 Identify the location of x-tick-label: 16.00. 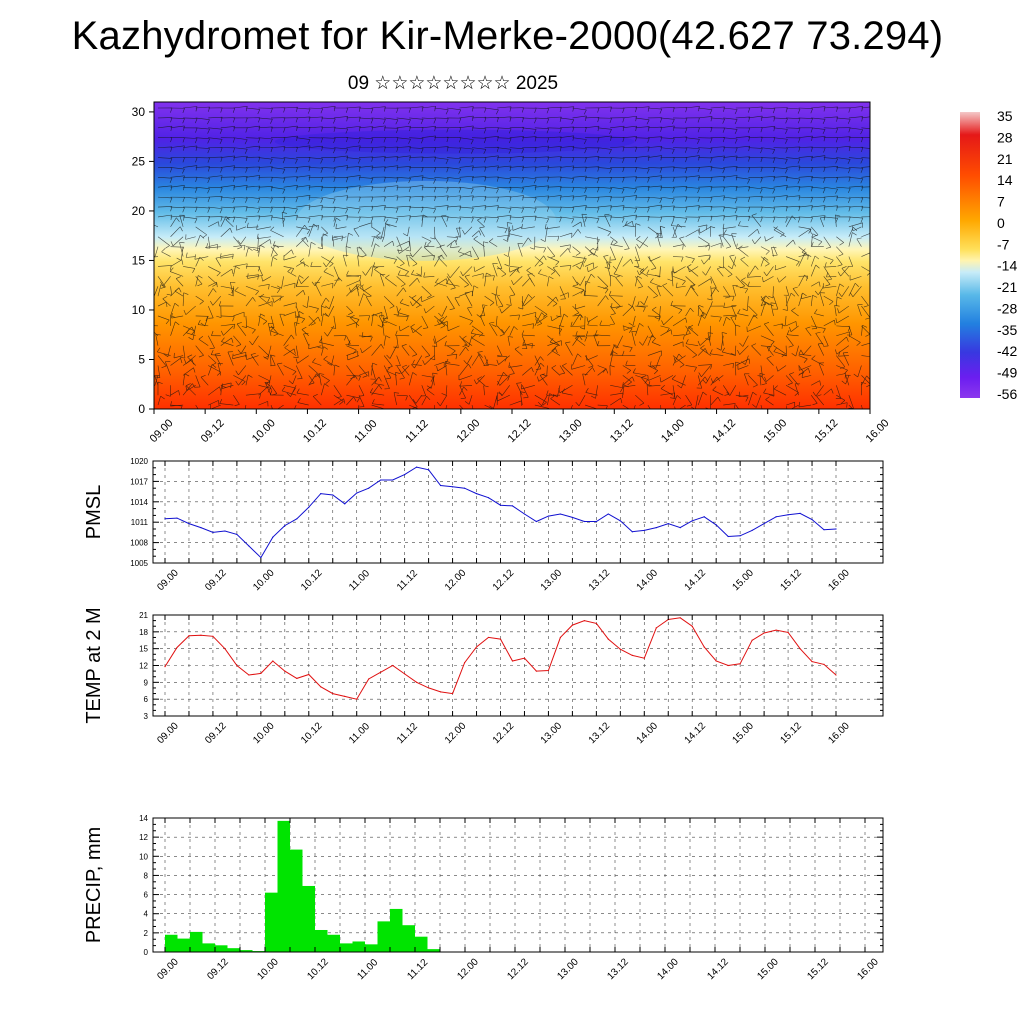
(839, 733).